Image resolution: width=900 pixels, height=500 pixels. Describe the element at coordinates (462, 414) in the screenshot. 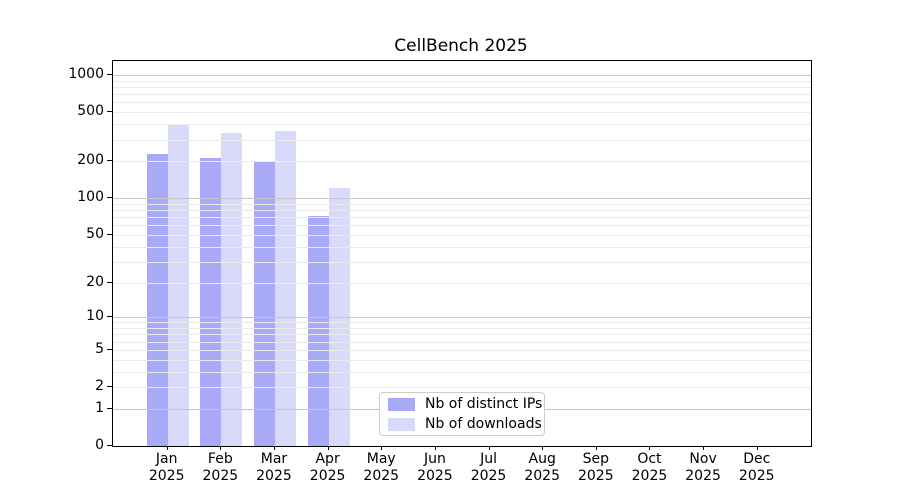

I see `legend: Nb of distinct IPs Nb of downloads` at that location.